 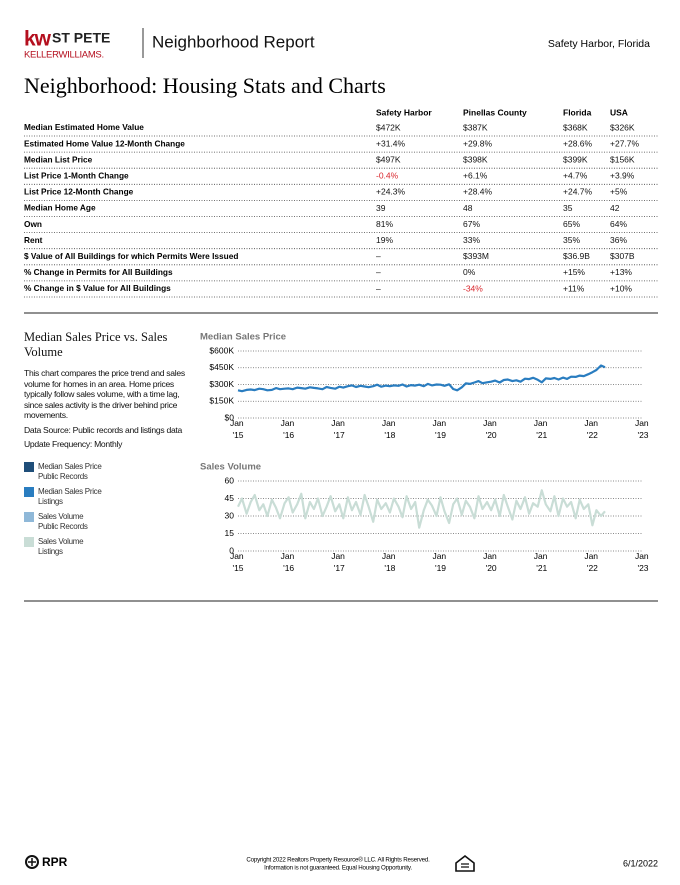 What do you see at coordinates (577, 112) in the screenshot?
I see `column-header: Florida` at bounding box center [577, 112].